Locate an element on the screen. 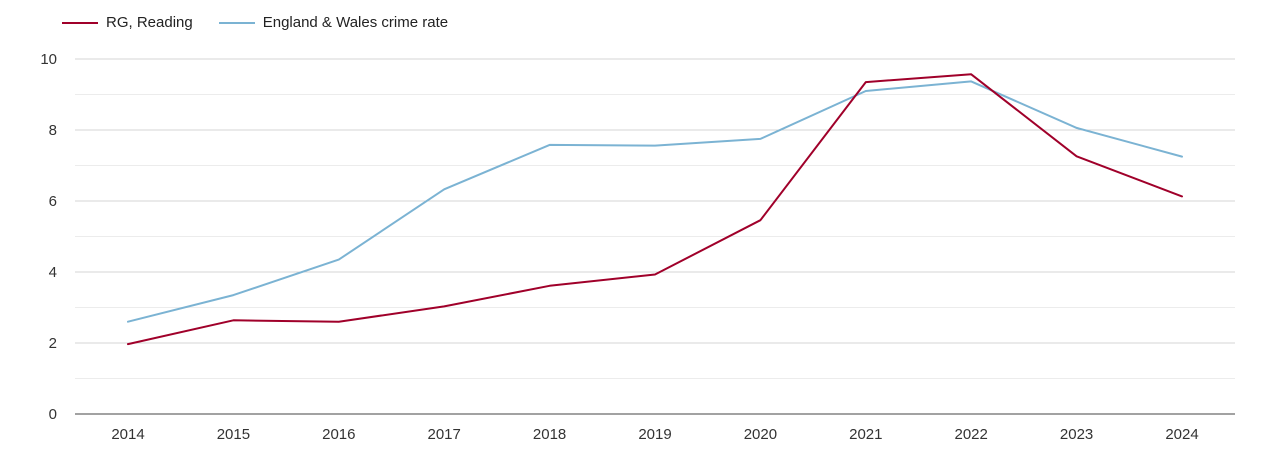 The height and width of the screenshot is (450, 1270). x-tick-label: 2021 is located at coordinates (865, 434).